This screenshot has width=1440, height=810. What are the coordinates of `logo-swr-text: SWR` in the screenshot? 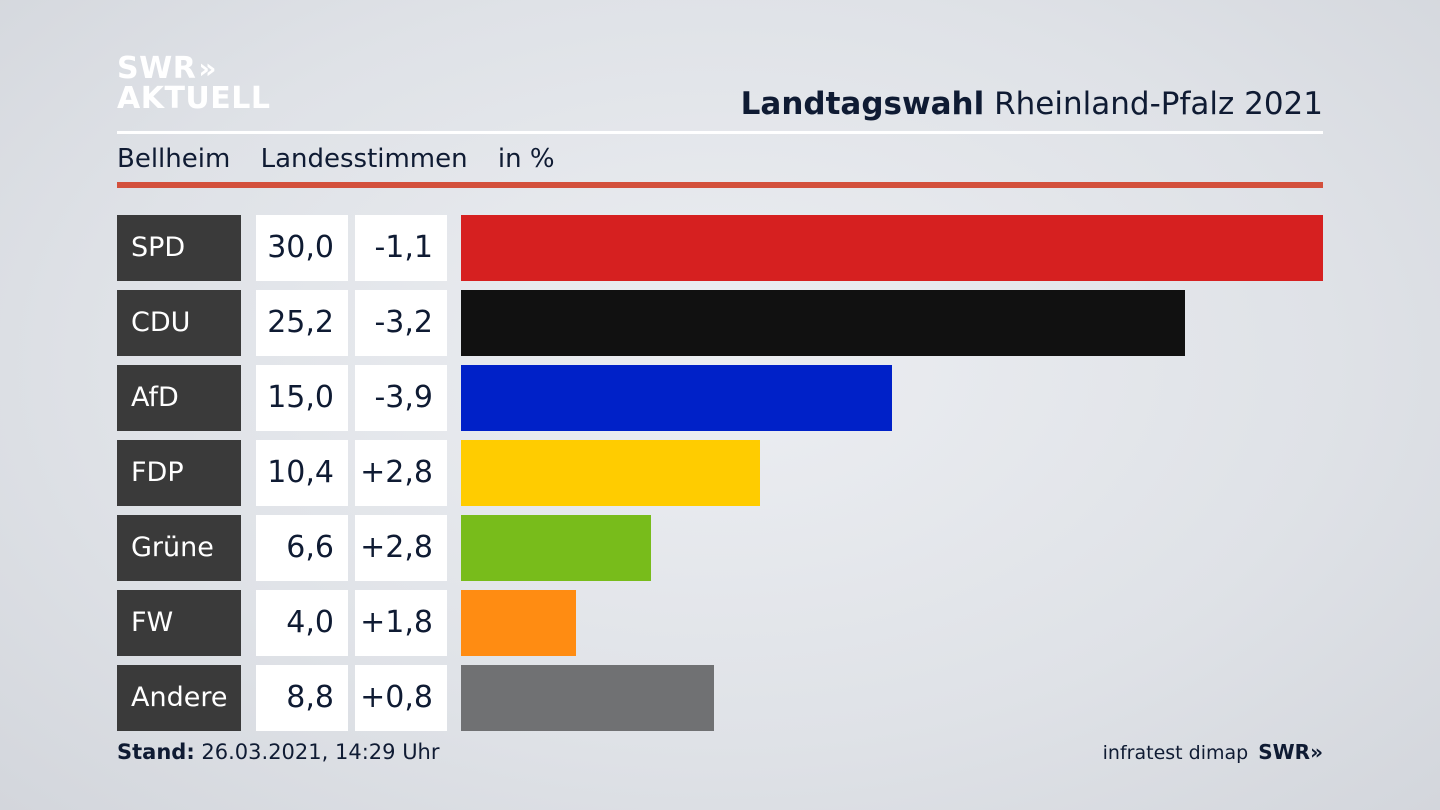 It's located at (157, 68).